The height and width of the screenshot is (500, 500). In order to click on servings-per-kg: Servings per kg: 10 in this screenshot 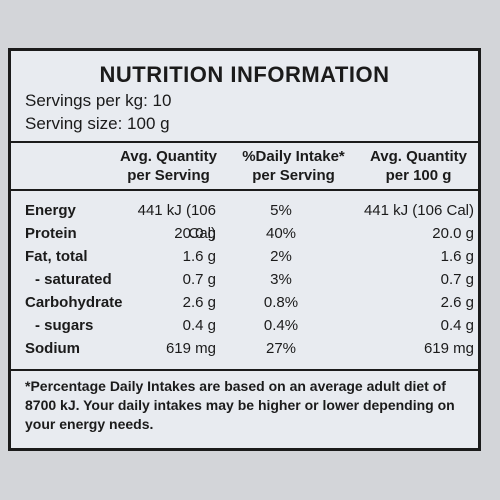, I will do `click(98, 100)`.